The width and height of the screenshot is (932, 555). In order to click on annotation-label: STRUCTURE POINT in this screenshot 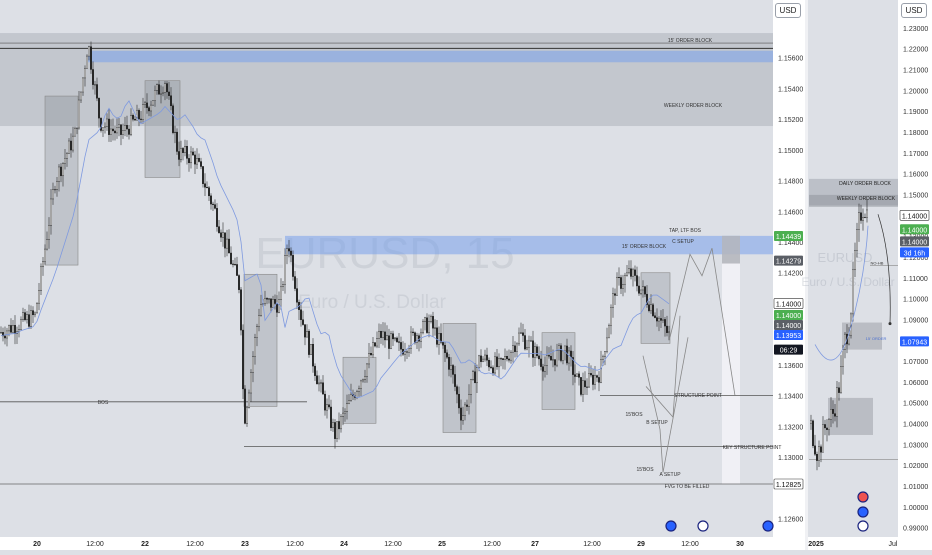, I will do `click(698, 396)`.